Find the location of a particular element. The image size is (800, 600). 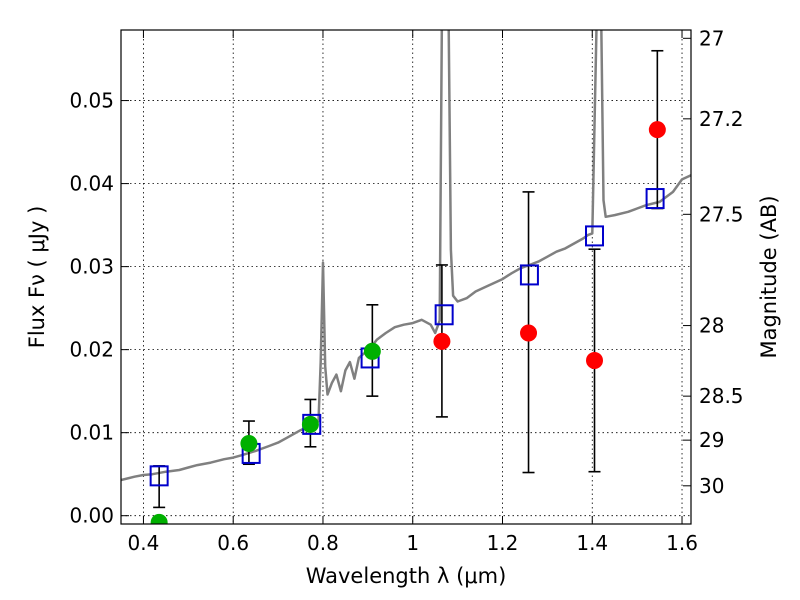

x-tick-label: 1 is located at coordinates (412, 543).